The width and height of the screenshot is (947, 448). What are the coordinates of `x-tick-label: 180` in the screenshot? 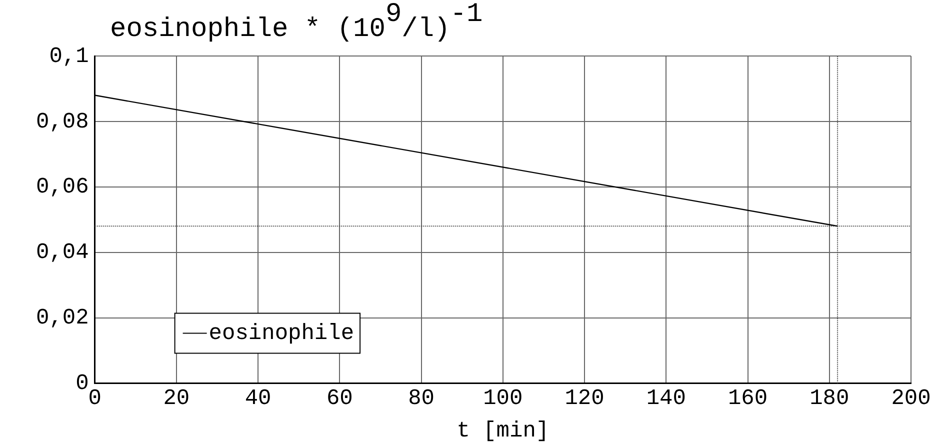 It's located at (830, 399).